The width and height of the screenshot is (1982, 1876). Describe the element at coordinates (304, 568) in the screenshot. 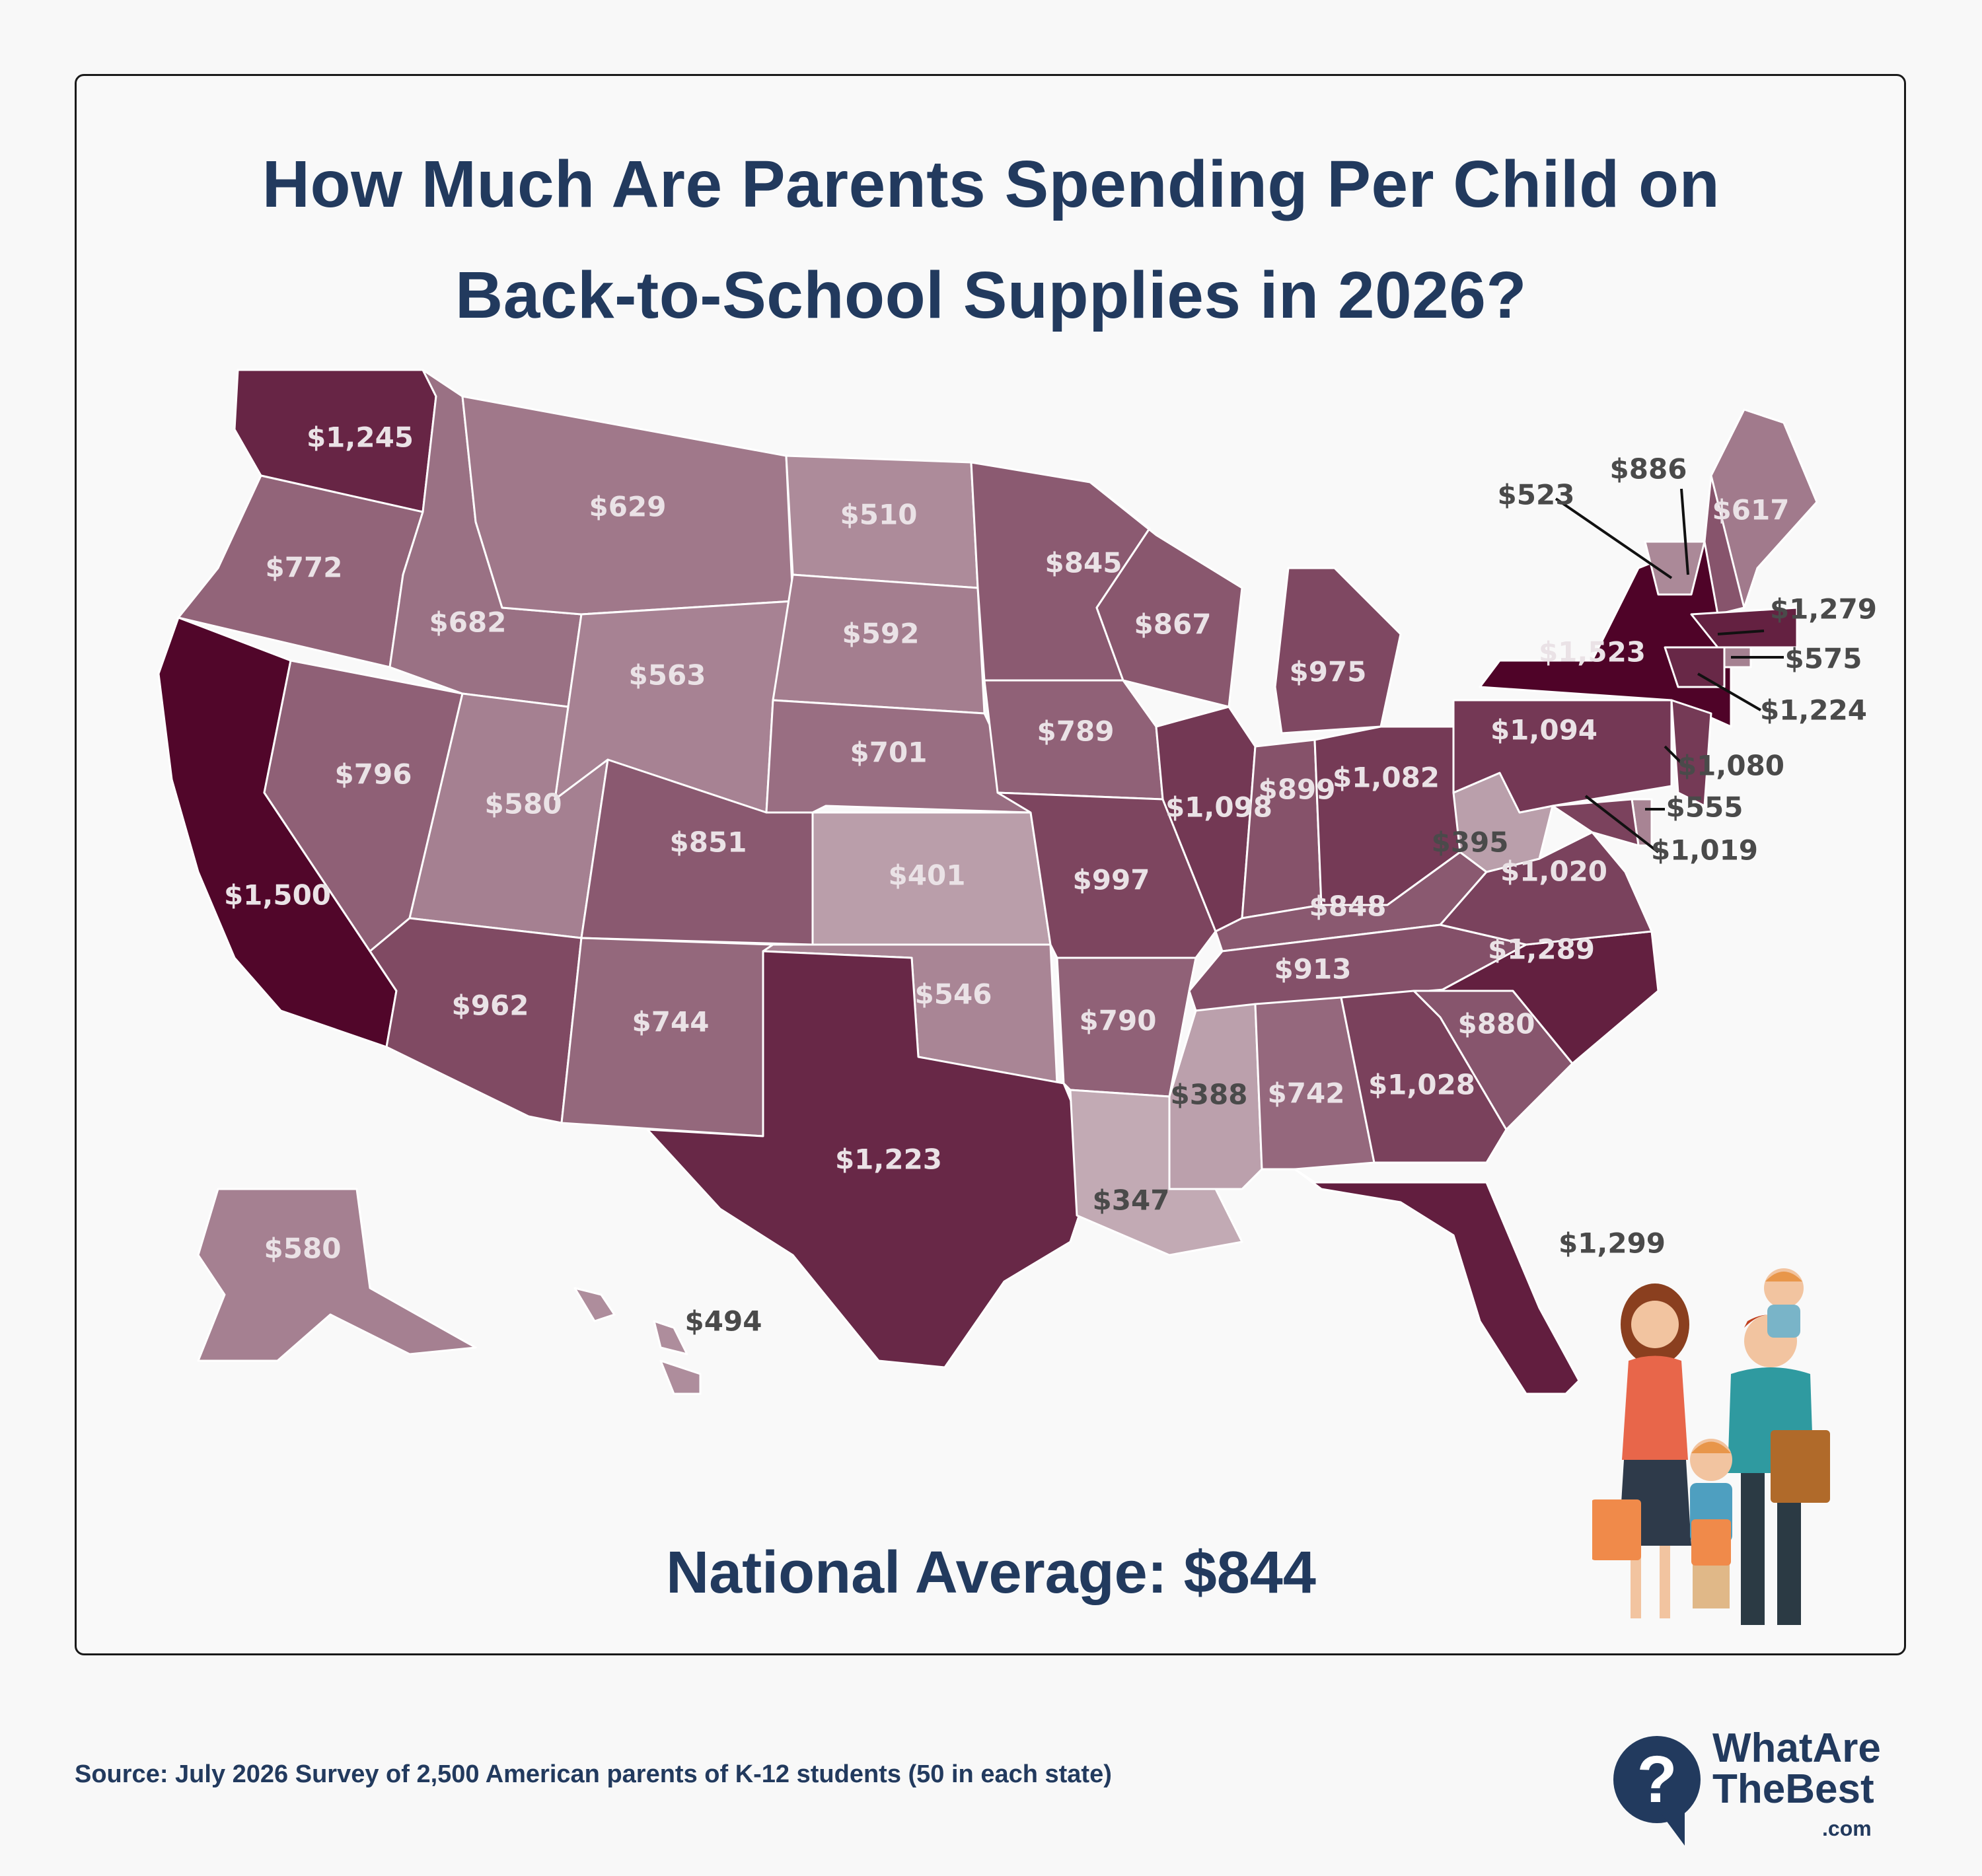

I see `value-label-or: $772` at that location.